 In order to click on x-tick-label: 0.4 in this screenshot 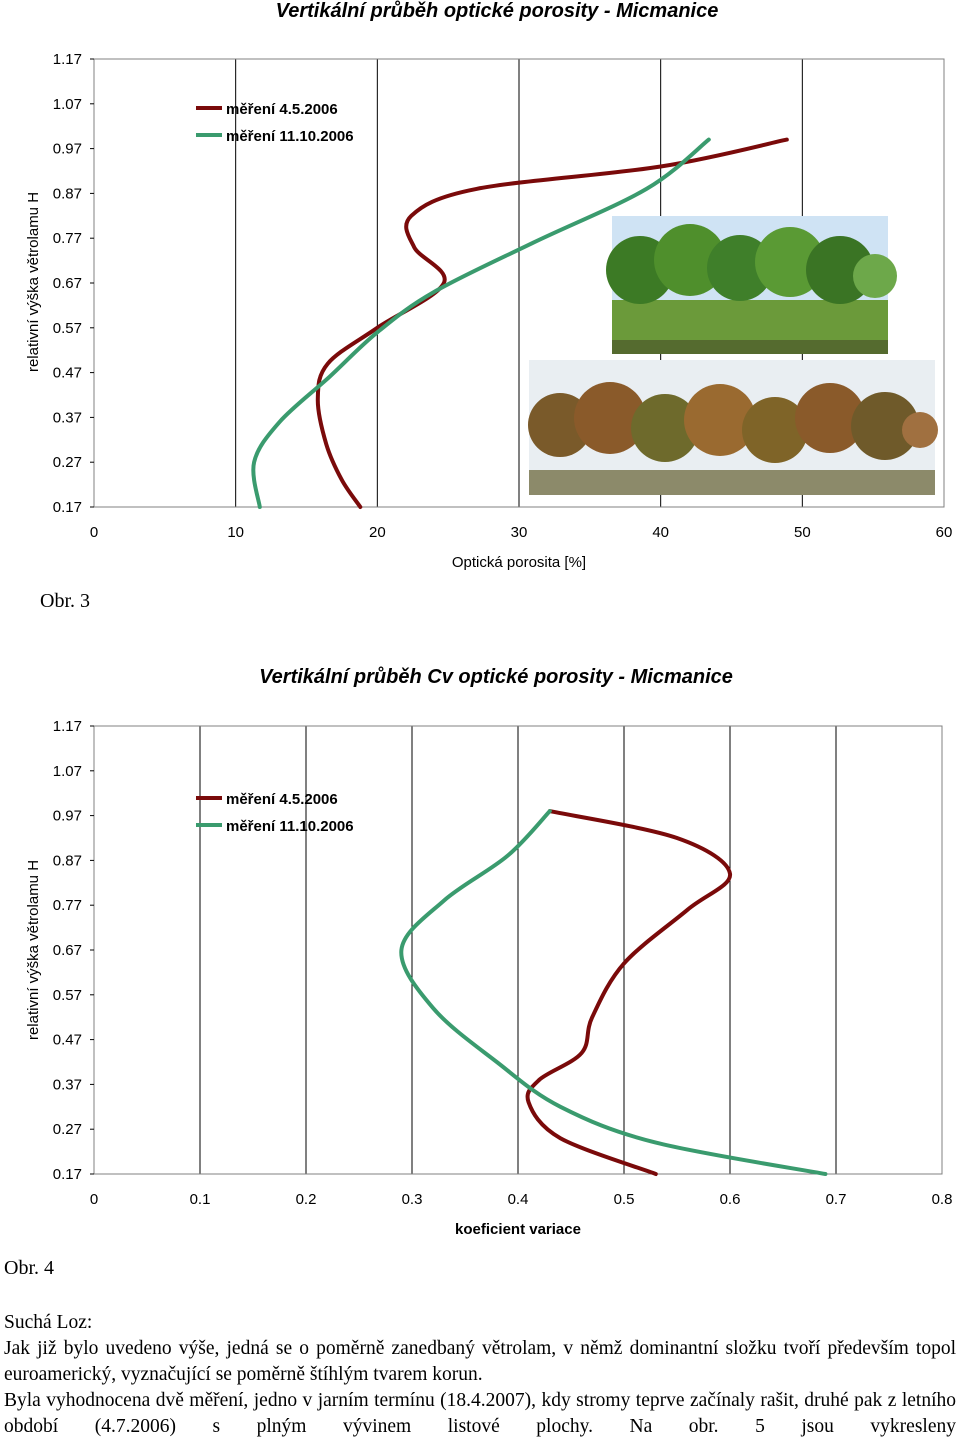, I will do `click(518, 1199)`.